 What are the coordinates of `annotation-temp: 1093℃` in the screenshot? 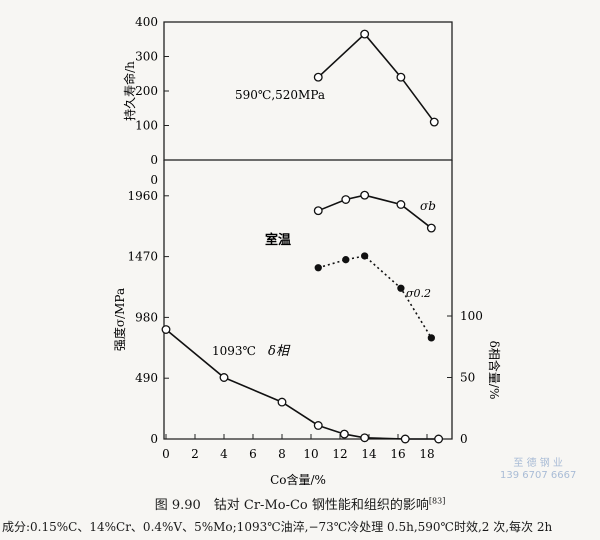 It's located at (234, 351).